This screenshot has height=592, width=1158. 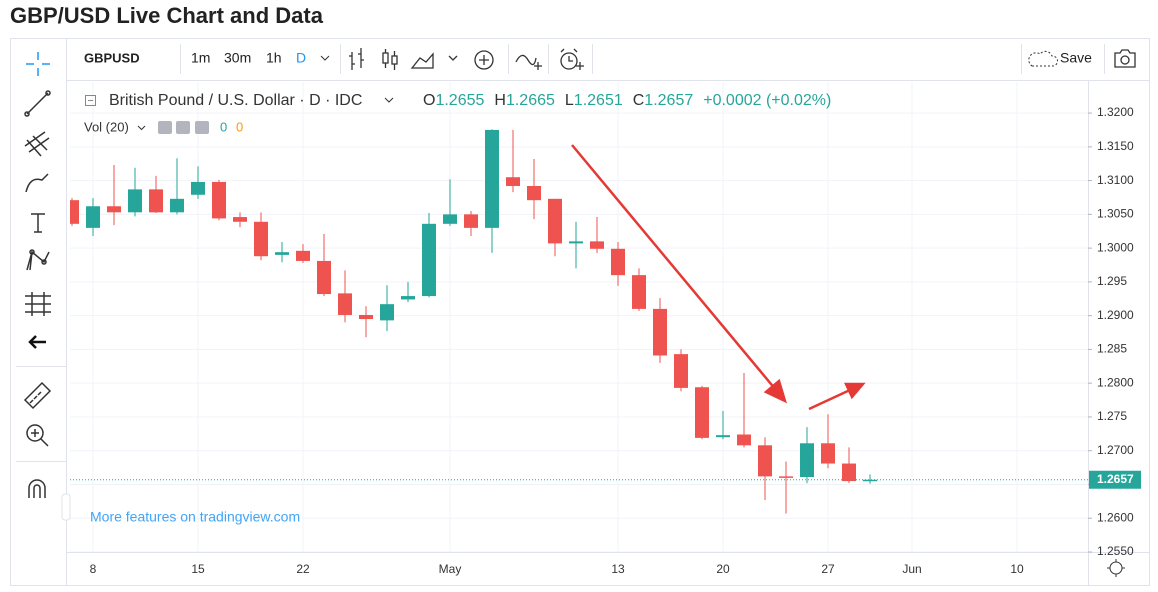 I want to click on study-buttons, so click(x=183, y=127).